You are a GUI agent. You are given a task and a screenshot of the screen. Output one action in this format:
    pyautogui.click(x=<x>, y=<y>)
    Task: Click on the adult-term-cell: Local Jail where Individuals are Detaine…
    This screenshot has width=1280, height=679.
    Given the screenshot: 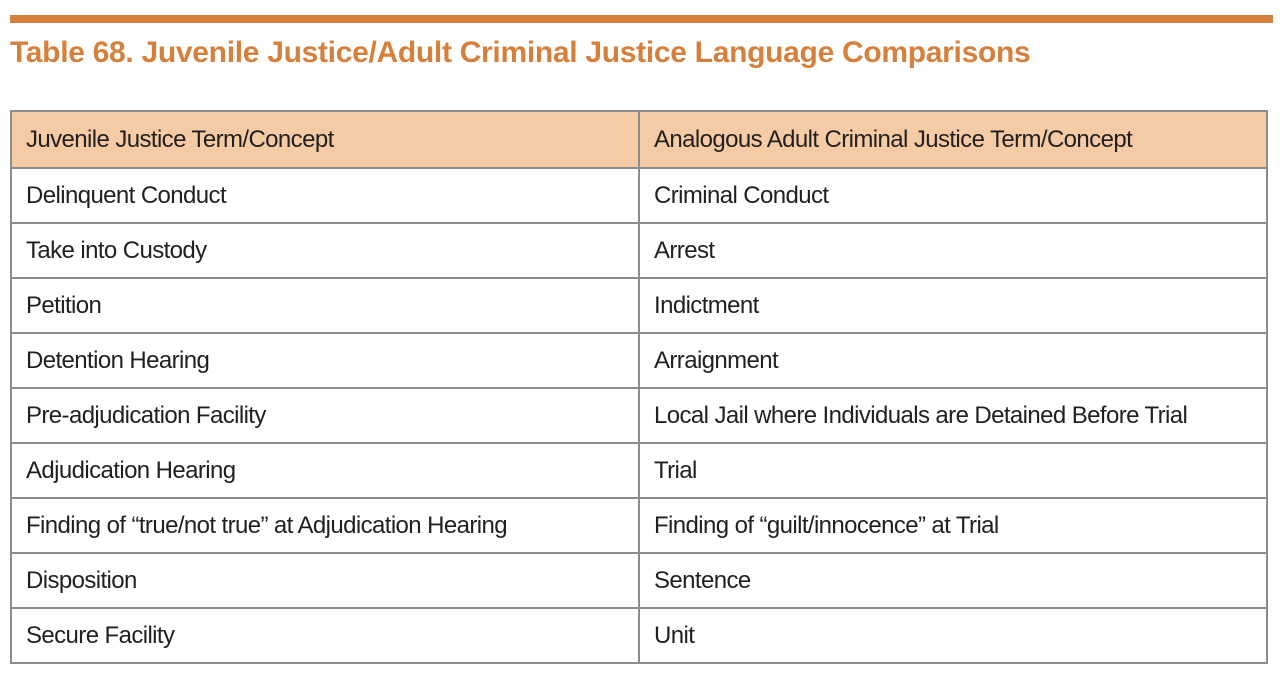 What is the action you would take?
    pyautogui.click(x=953, y=415)
    